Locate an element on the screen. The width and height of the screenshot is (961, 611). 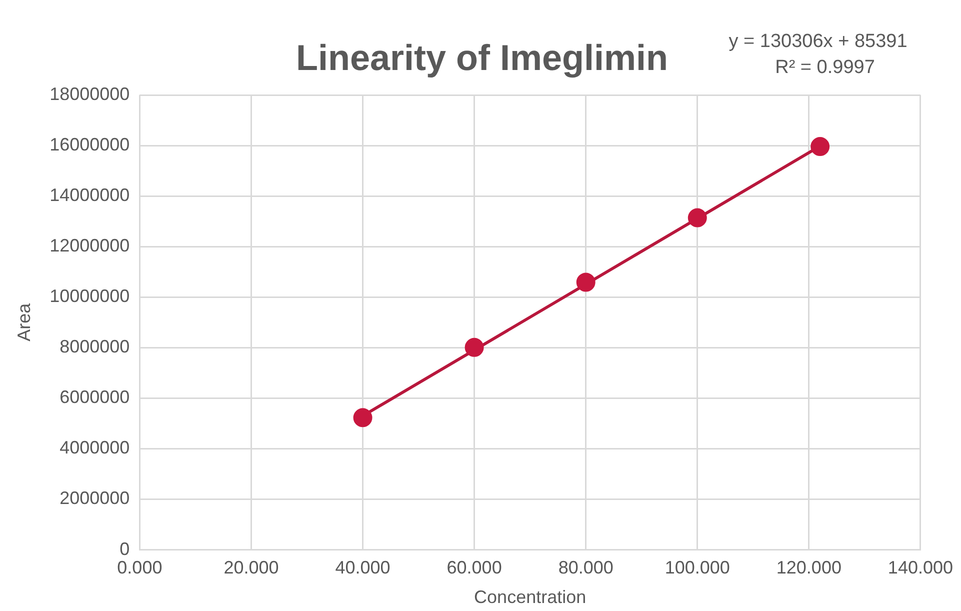
y-tick-label: 10000000 is located at coordinates (90, 296).